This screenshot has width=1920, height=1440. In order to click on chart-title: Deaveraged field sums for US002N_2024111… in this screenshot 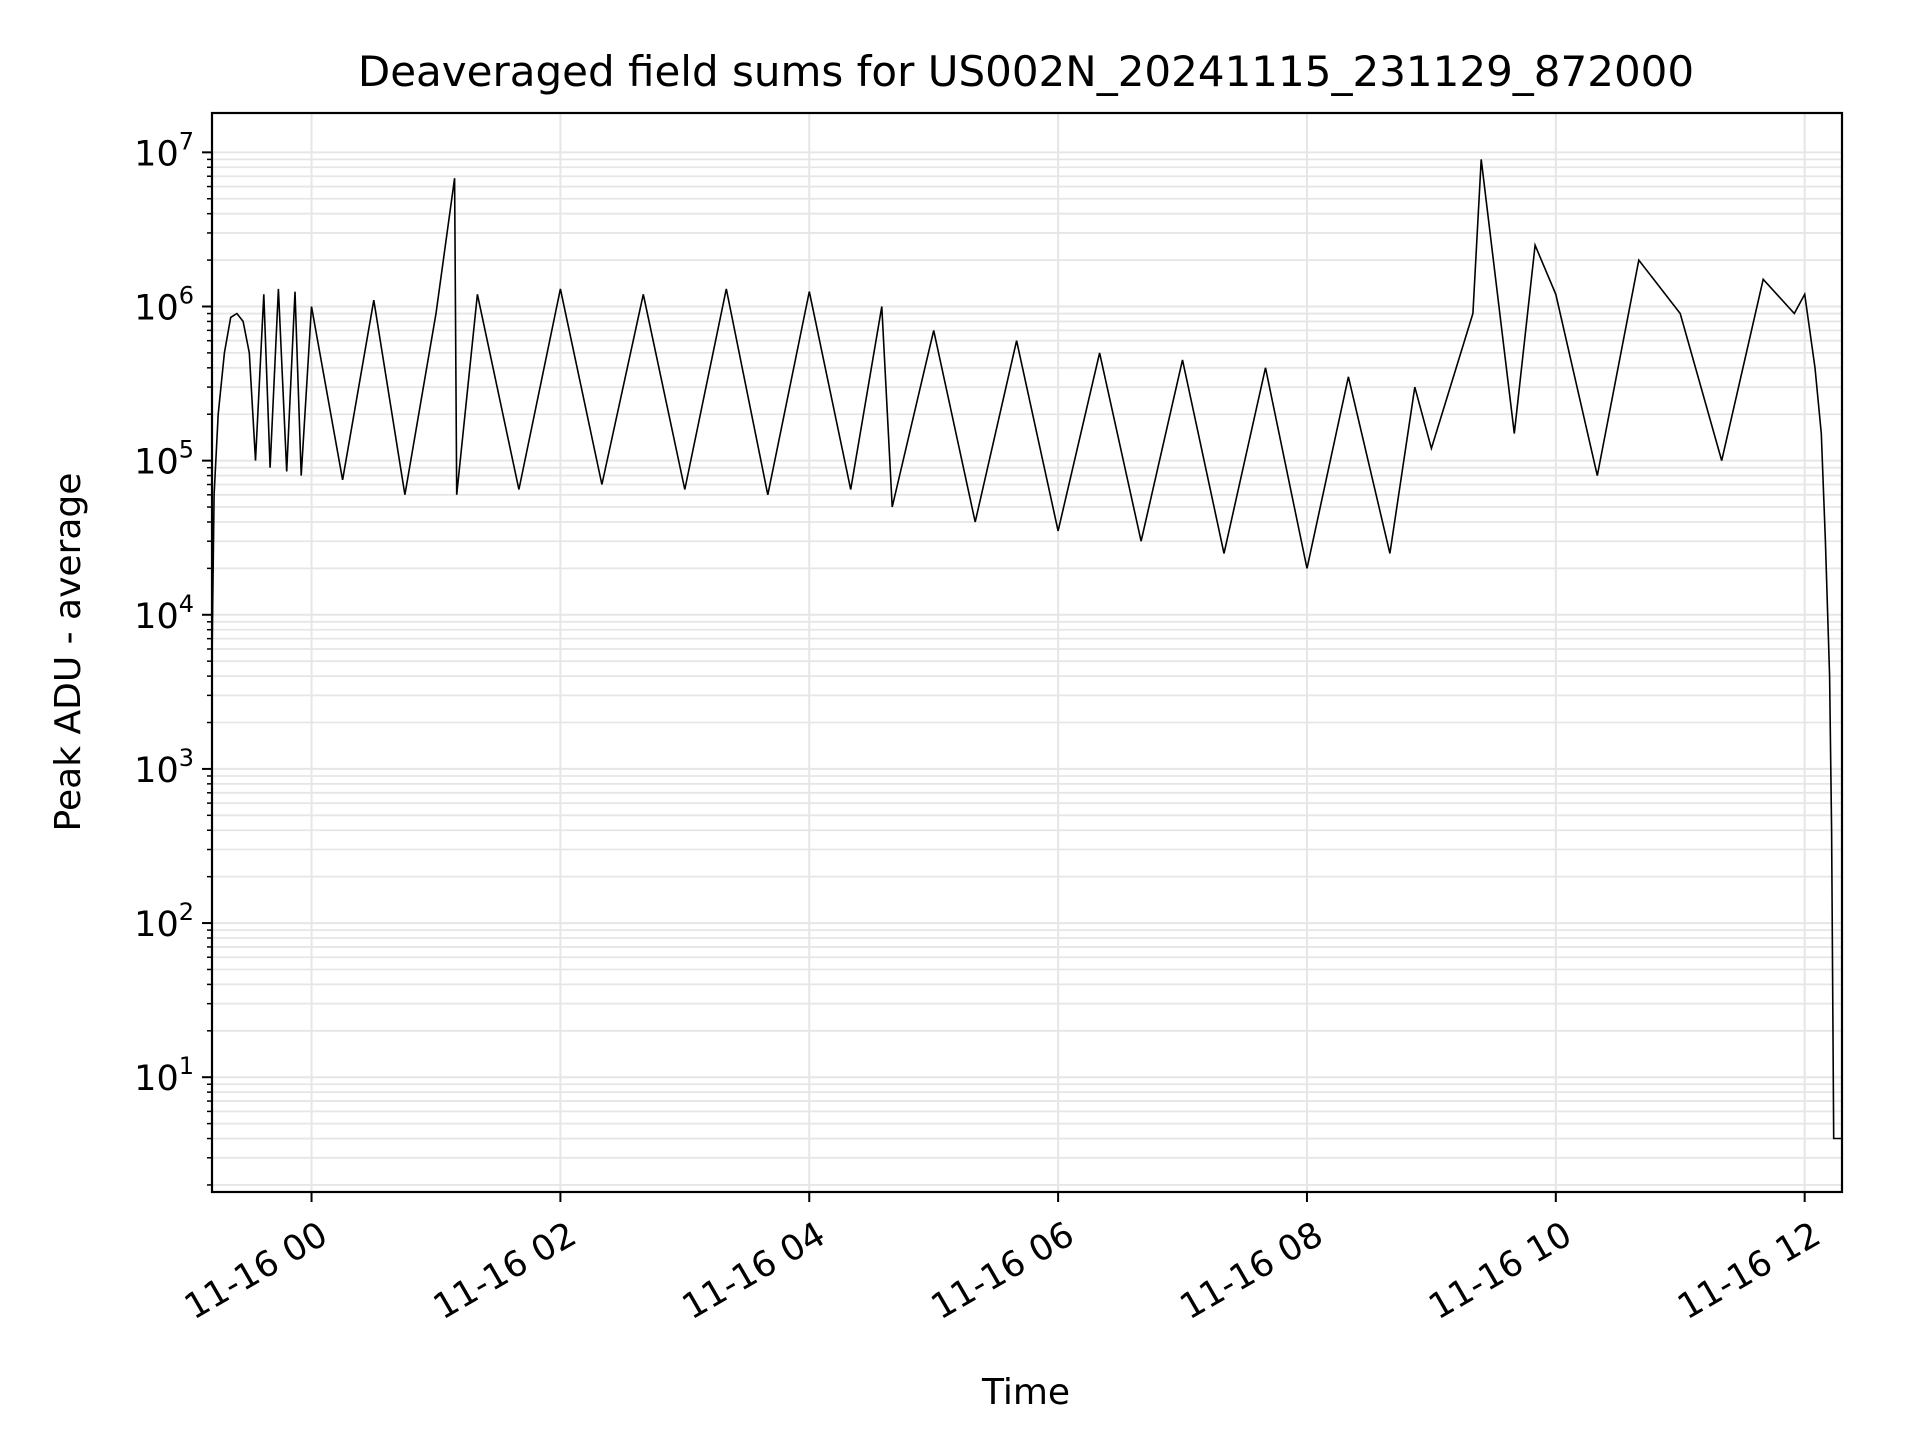, I will do `click(1026, 71)`.